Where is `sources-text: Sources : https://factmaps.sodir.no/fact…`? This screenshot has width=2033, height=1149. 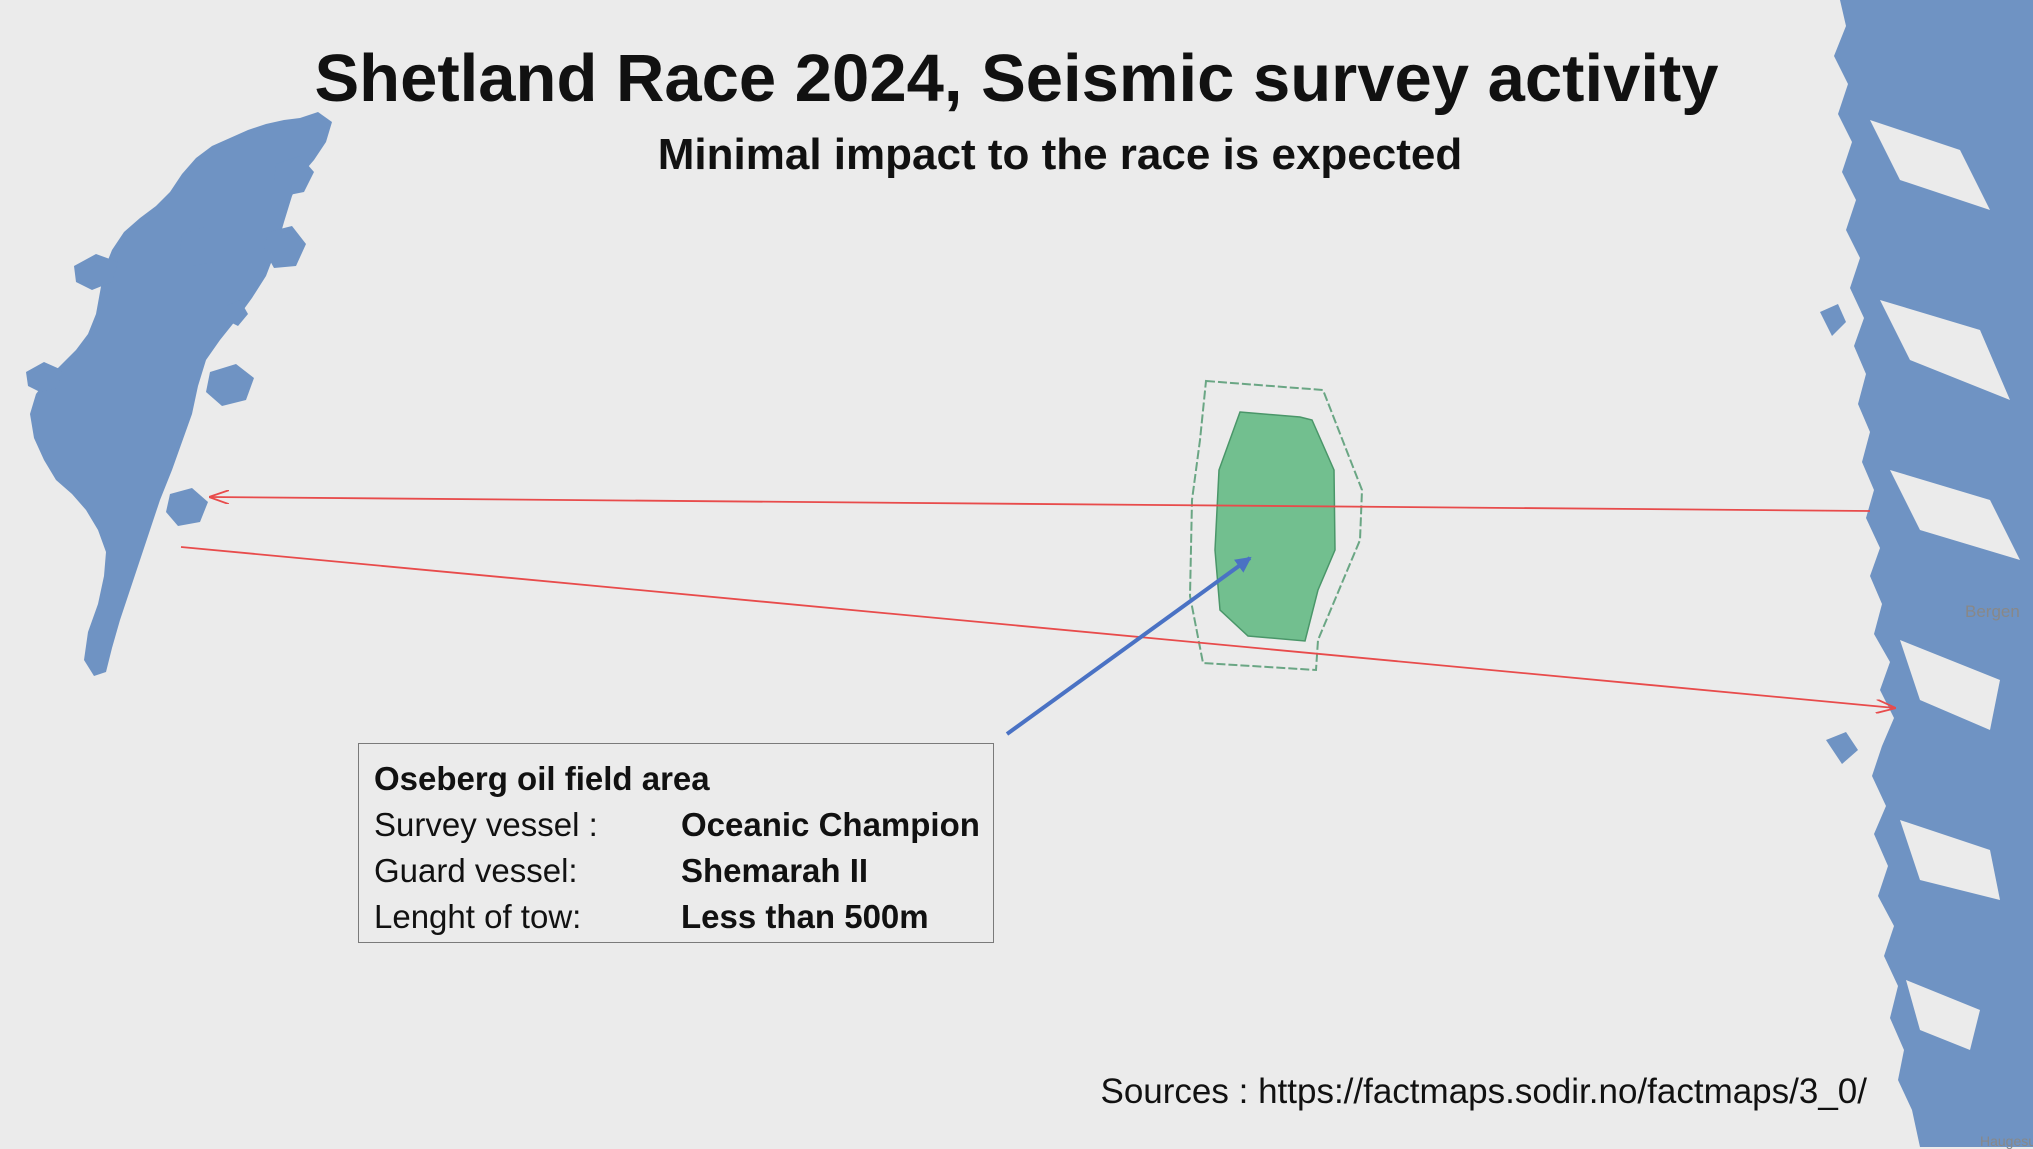 sources-text: Sources : https://factmaps.sodir.no/fact… is located at coordinates (1484, 1091).